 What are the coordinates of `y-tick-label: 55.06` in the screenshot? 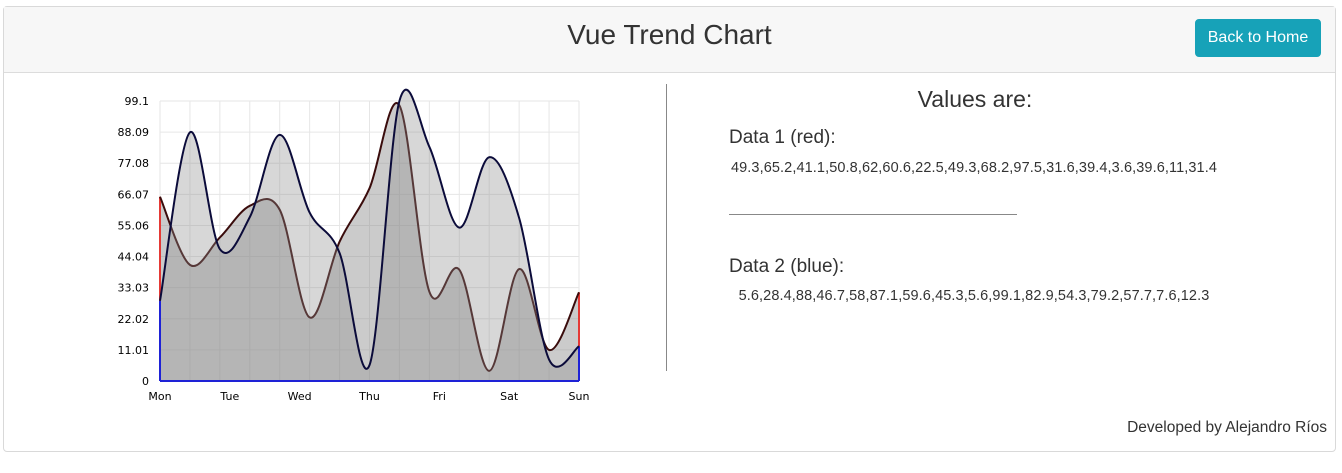 It's located at (134, 225).